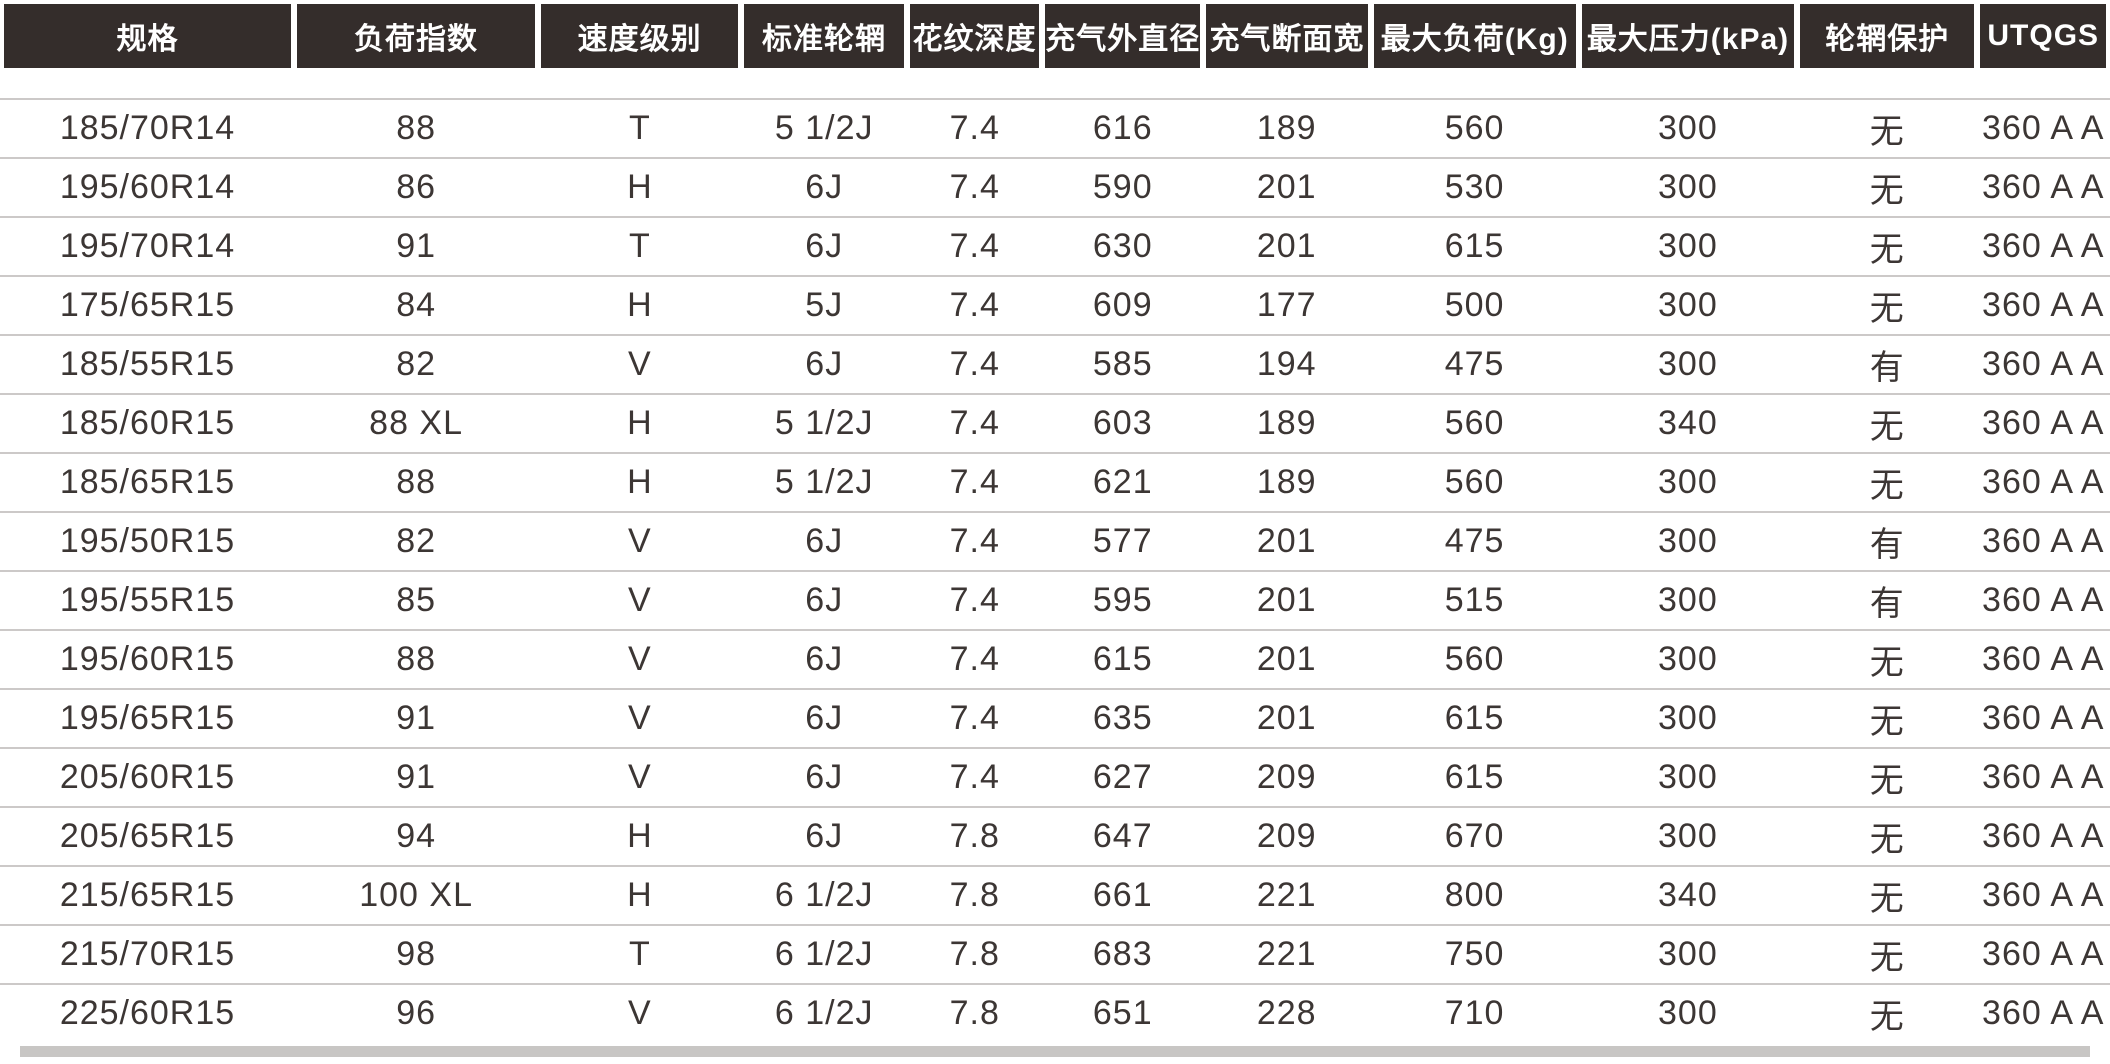 The image size is (2110, 1064). What do you see at coordinates (1055, 1051) in the screenshot?
I see `bottom-bar` at bounding box center [1055, 1051].